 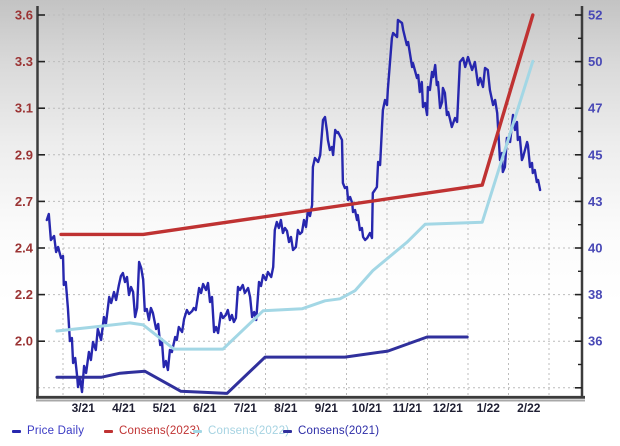 I want to click on right-axis-label: 38, so click(x=595, y=294).